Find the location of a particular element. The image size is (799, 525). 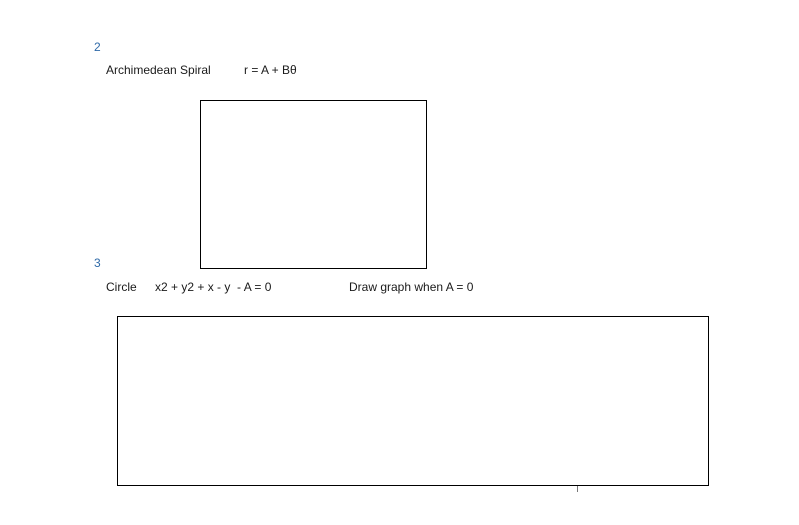

item-name: Archimedean Spiral is located at coordinates (158, 70).